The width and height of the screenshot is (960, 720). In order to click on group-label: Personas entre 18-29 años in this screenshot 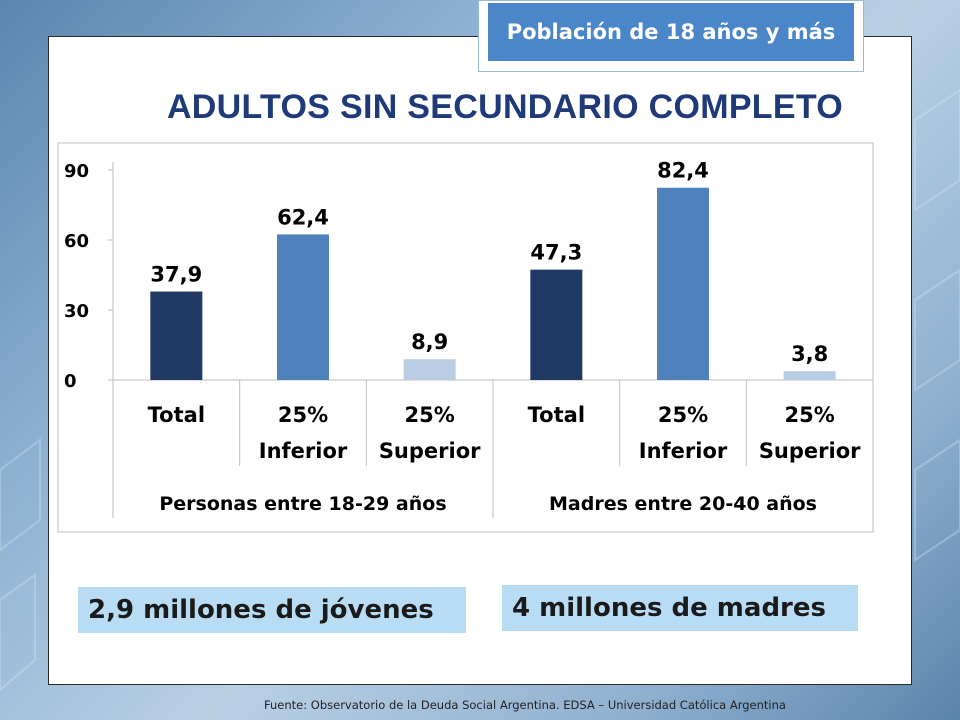, I will do `click(302, 504)`.